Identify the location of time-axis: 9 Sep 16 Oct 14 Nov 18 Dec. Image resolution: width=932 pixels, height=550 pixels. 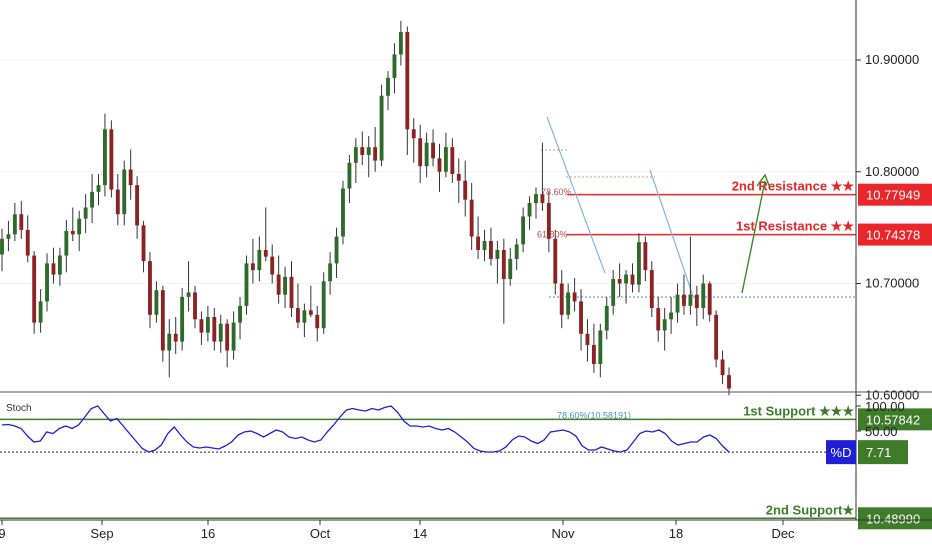
(397, 530).